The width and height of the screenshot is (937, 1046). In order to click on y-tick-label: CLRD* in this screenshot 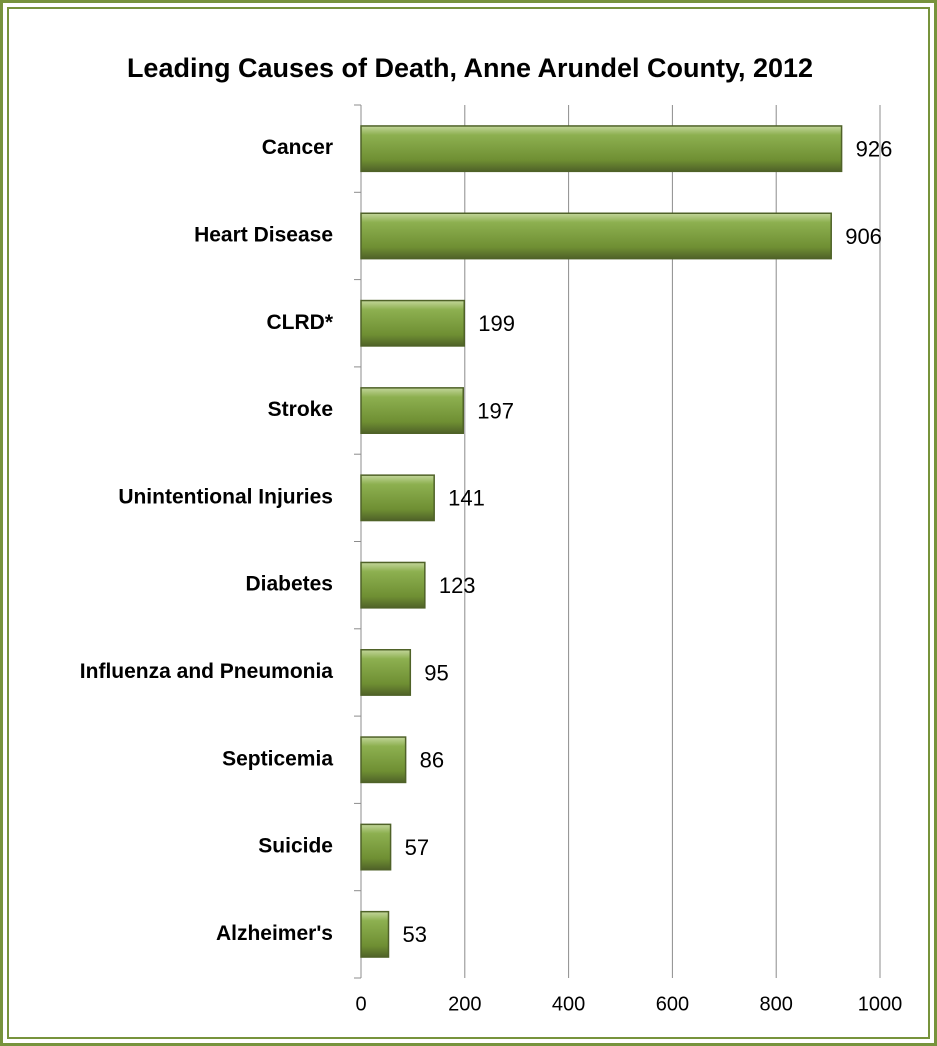, I will do `click(300, 322)`.